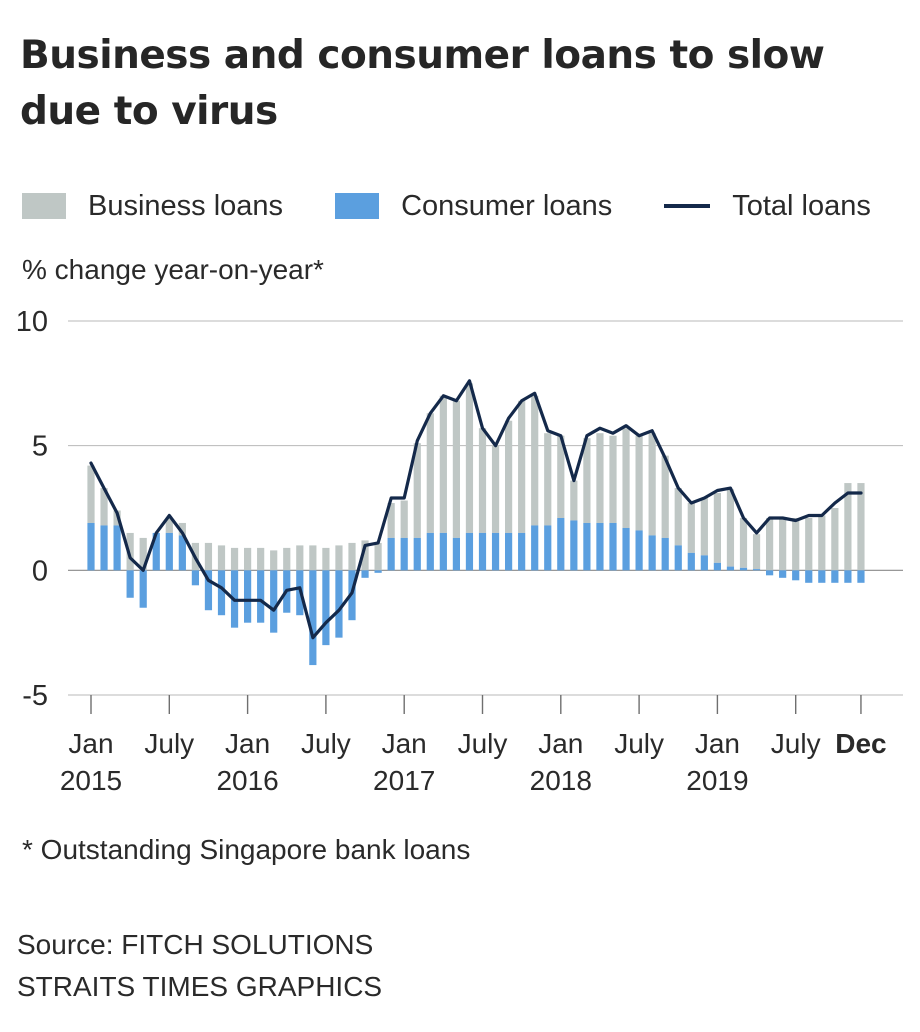 The image size is (920, 1032). Describe the element at coordinates (200, 986) in the screenshot. I see `graphics-credit: STRAITS TIMES GRAPHICS` at that location.